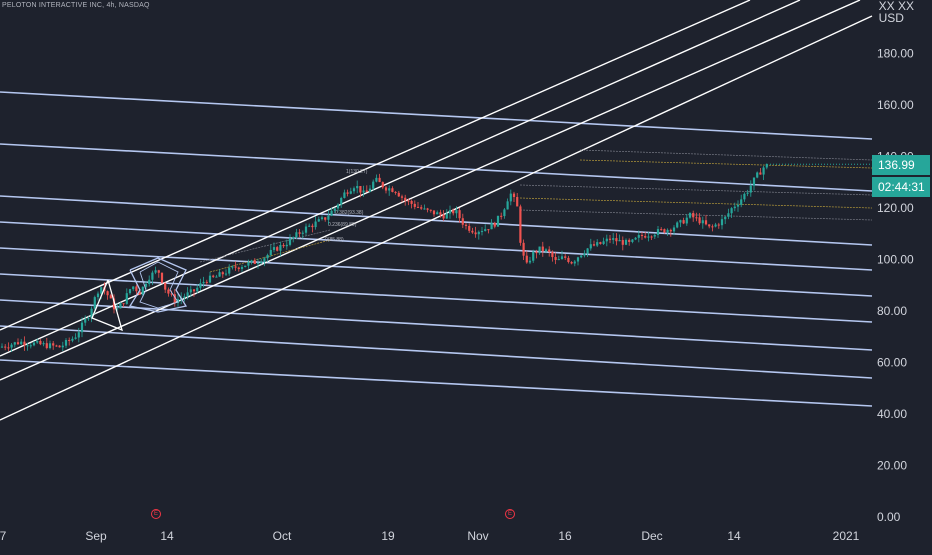  What do you see at coordinates (901, 187) in the screenshot?
I see `countdown-badge: 02:44:31` at bounding box center [901, 187].